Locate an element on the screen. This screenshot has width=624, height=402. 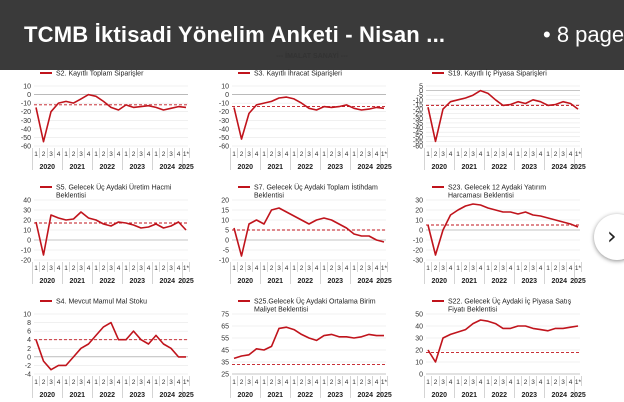
chart-title: S25.Gelecek Üç Aydaki Ortalama Birim is located at coordinates (315, 302).